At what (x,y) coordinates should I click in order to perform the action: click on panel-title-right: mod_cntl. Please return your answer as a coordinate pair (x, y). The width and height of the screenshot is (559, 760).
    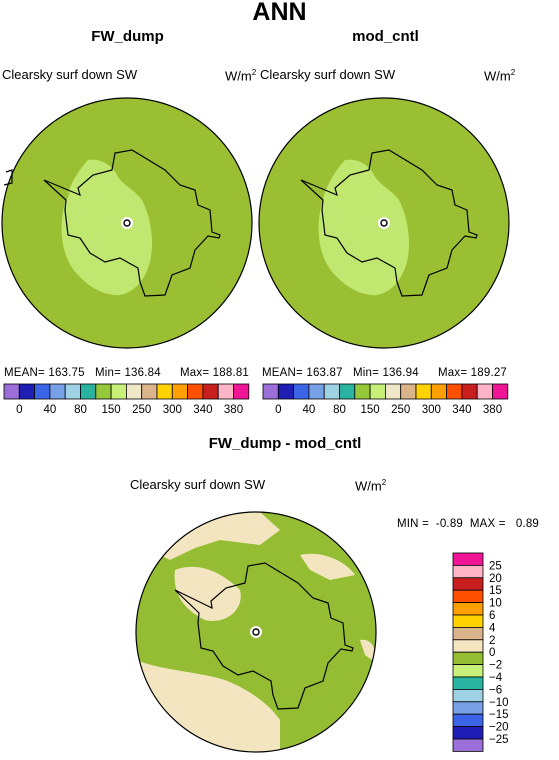
    Looking at the image, I should click on (385, 36).